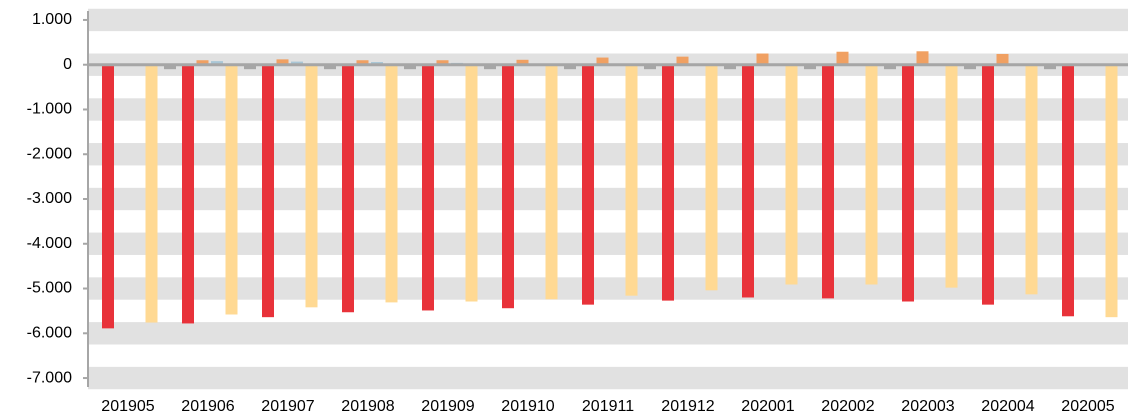  What do you see at coordinates (207, 406) in the screenshot?
I see `x-tick-label: 201906` at bounding box center [207, 406].